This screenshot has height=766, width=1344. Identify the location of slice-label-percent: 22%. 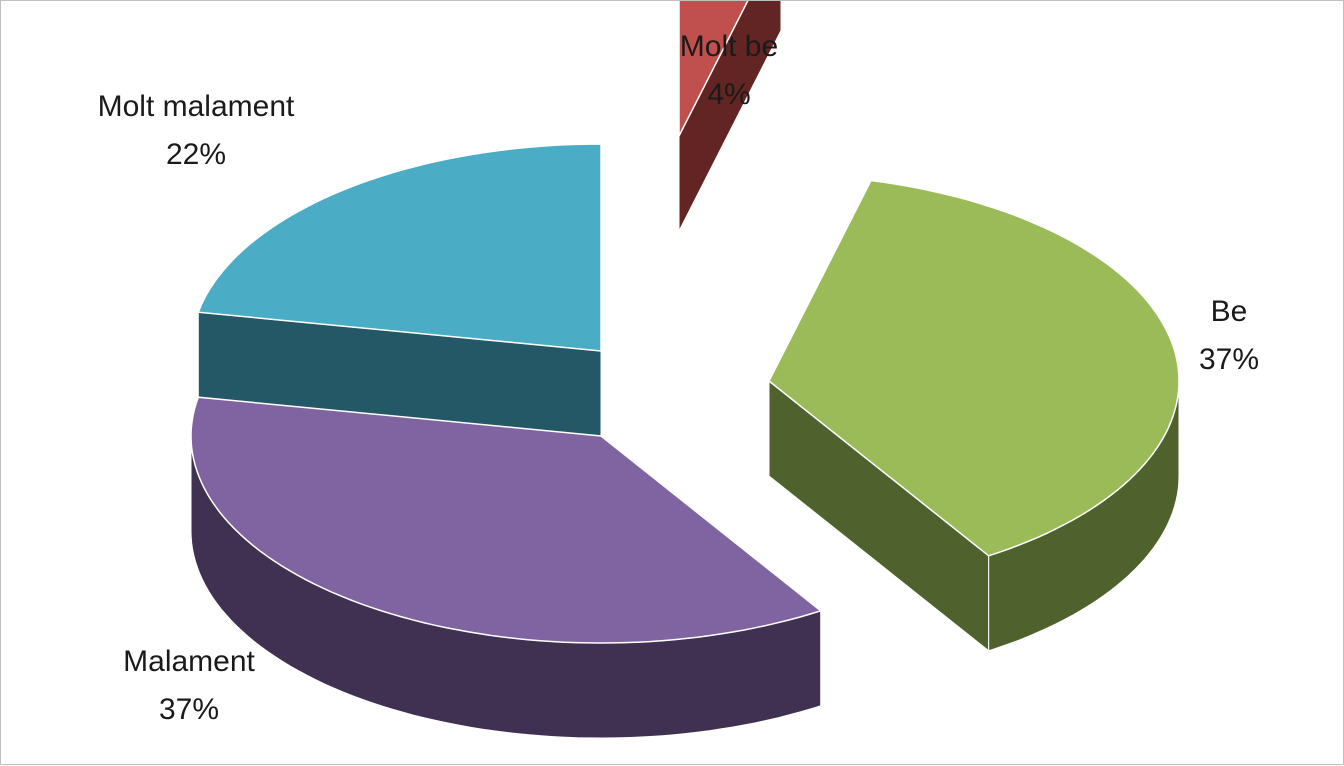
(196, 154).